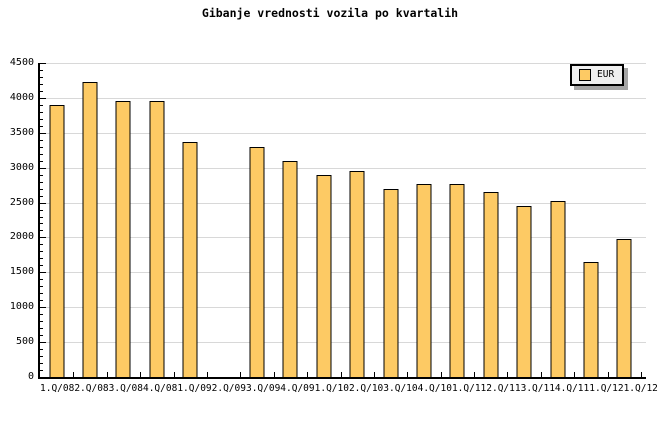 Image resolution: width=660 pixels, height=440 pixels. I want to click on x-axis-tick-label: 3.Q/10, so click(400, 388).